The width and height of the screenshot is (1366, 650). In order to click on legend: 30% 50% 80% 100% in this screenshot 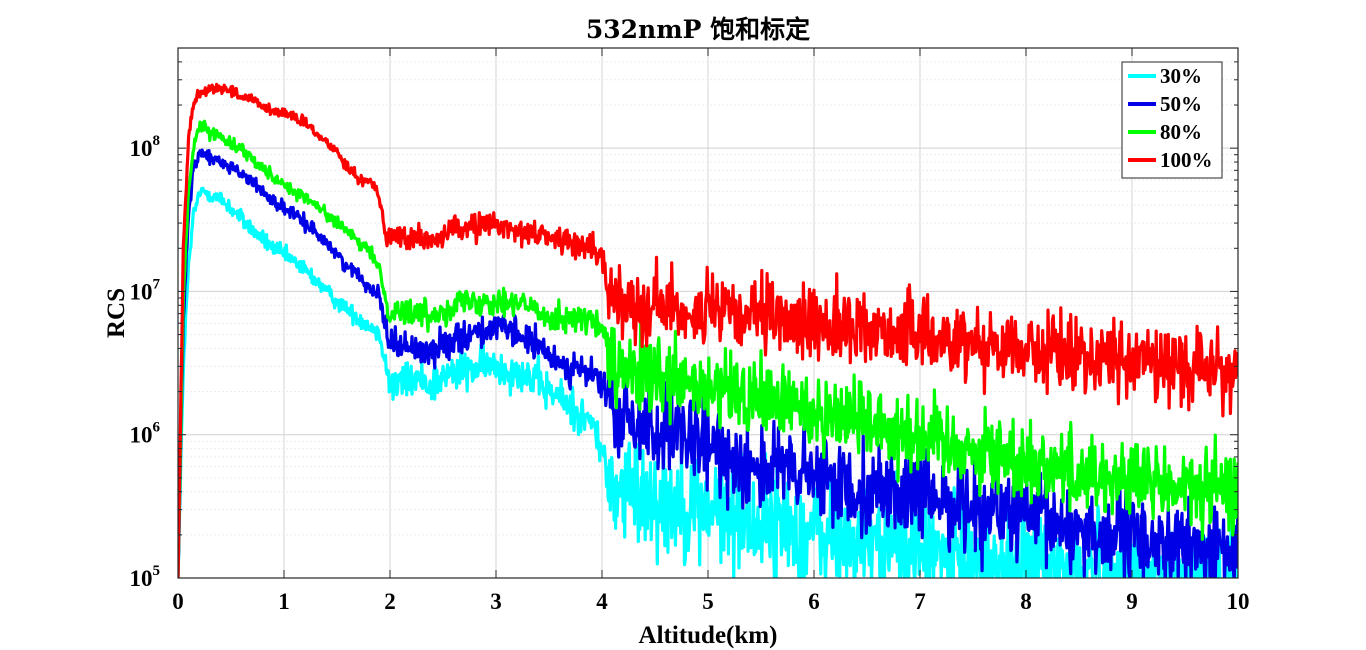, I will do `click(1172, 120)`.